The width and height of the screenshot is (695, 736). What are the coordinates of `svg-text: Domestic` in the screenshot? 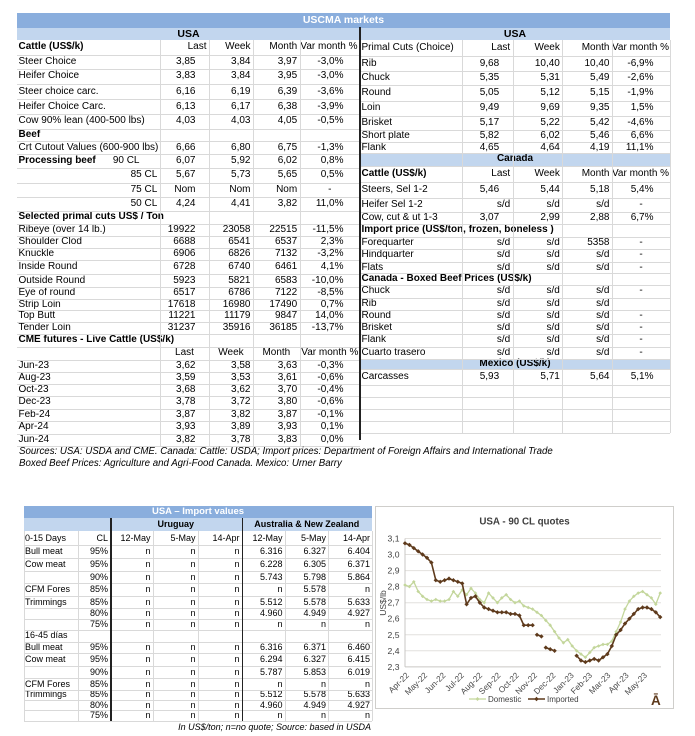 It's located at (504, 699).